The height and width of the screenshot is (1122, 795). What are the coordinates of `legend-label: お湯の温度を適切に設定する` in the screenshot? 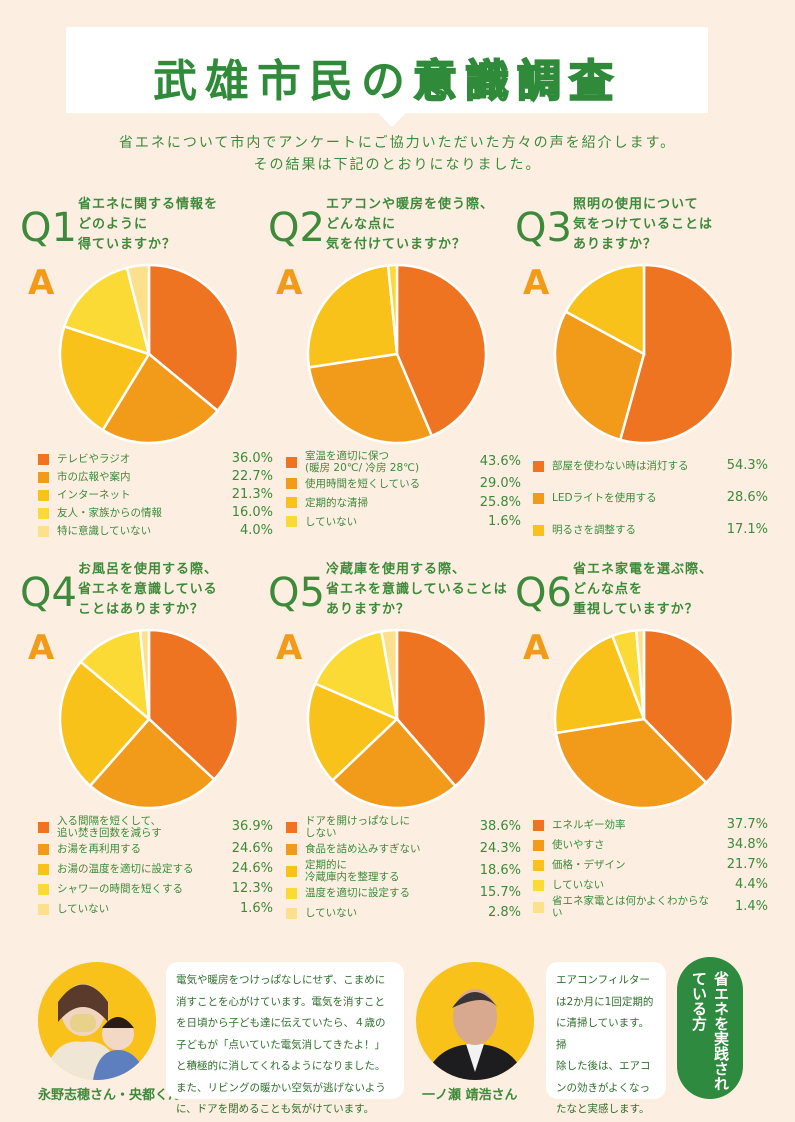 It's located at (125, 869).